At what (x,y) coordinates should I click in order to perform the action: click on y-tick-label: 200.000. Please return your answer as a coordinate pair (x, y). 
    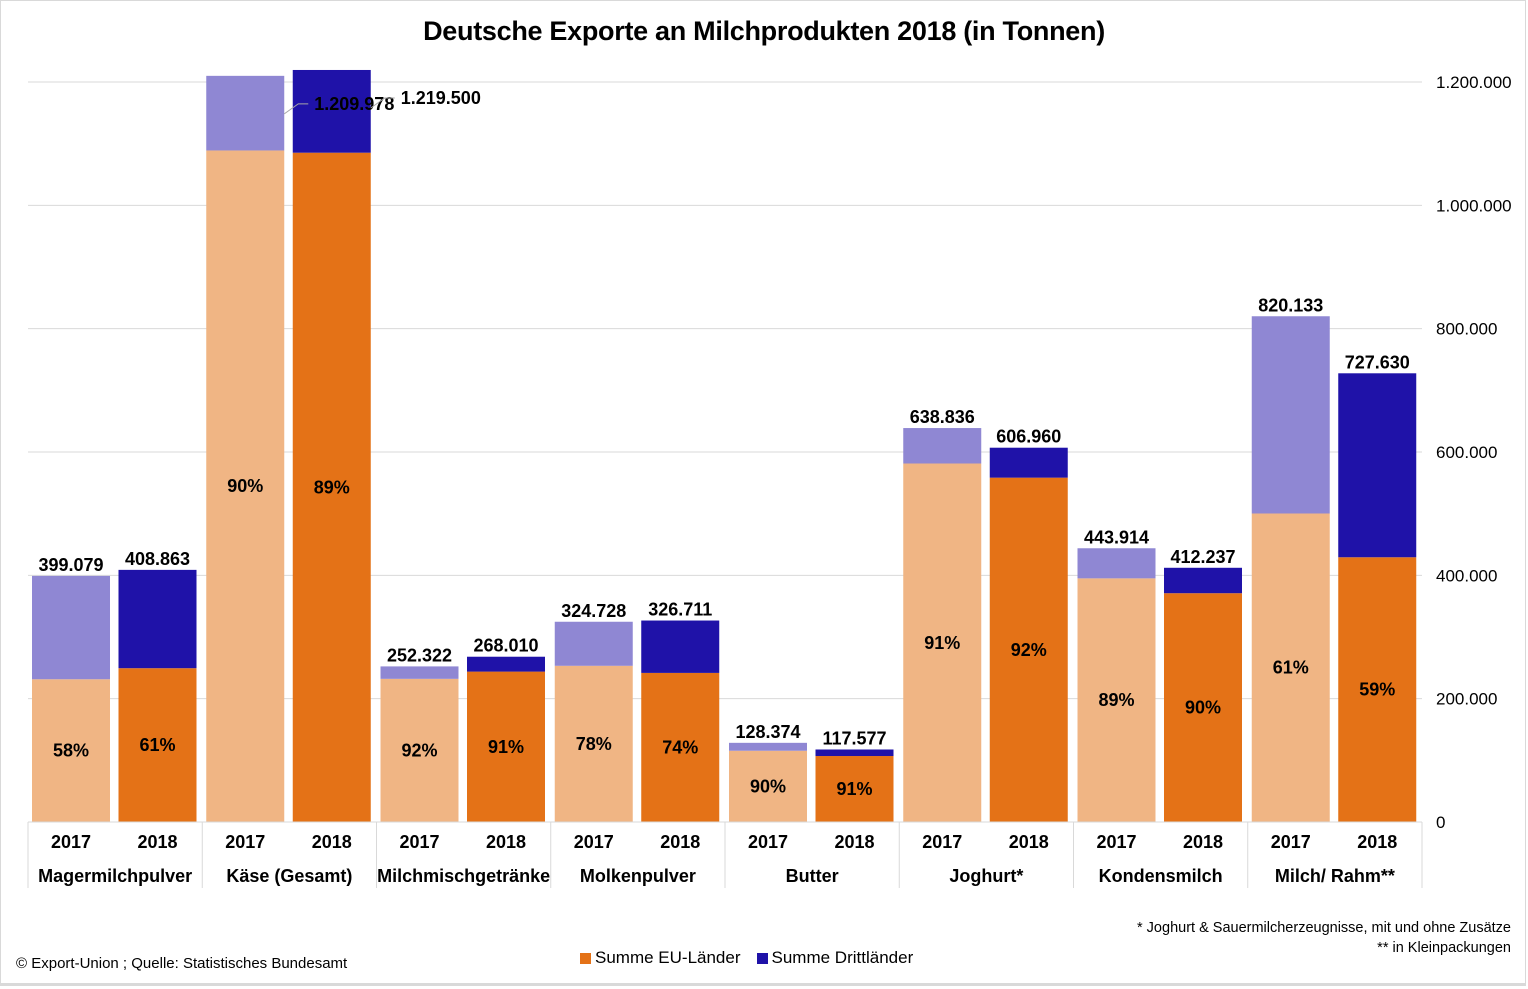
    Looking at the image, I should click on (1466, 699).